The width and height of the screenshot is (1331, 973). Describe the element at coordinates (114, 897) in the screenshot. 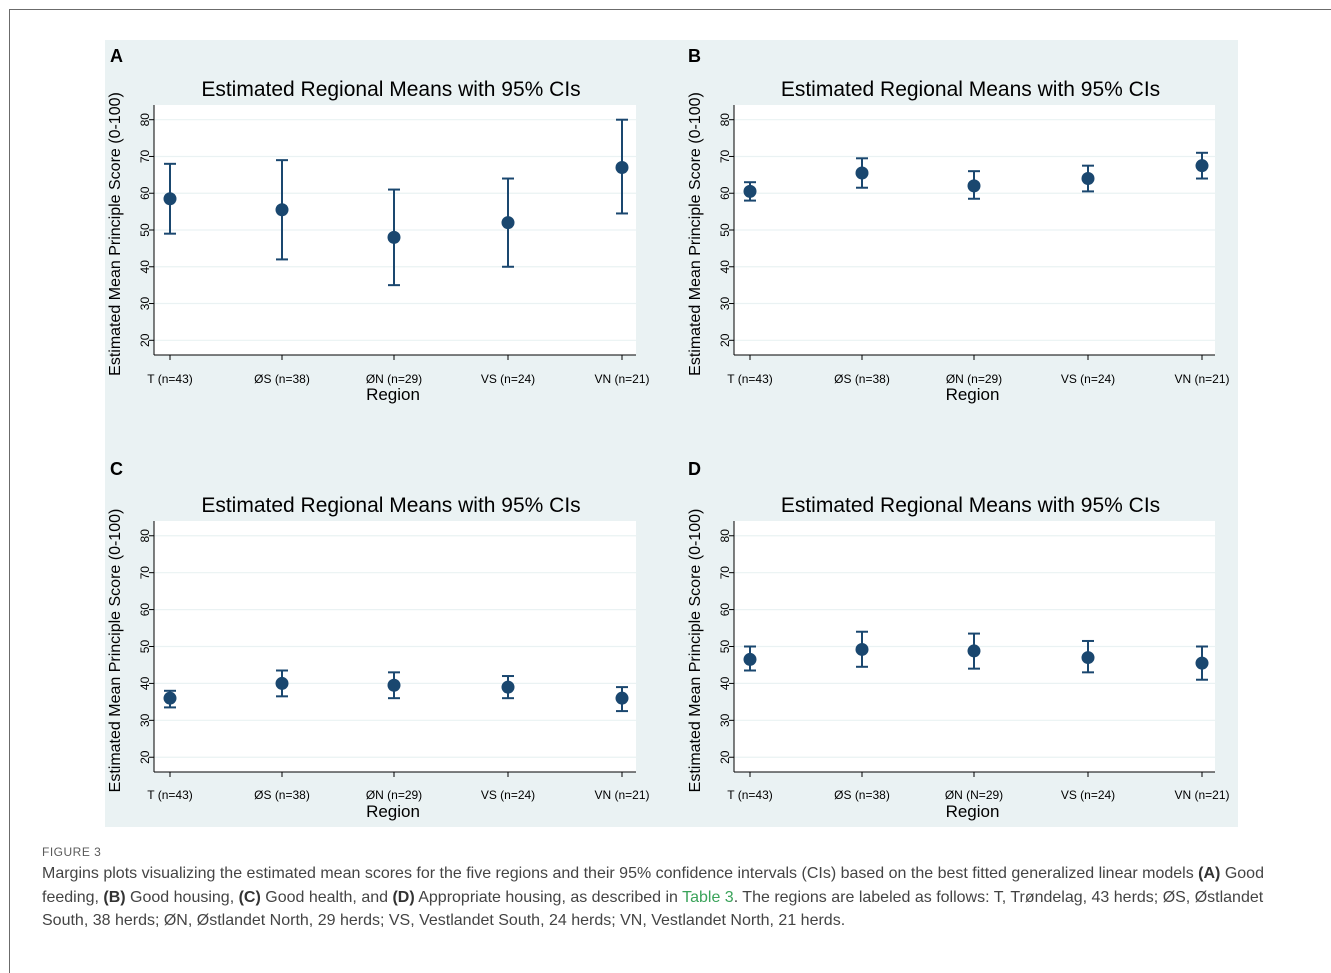

I see `caption-panel-b: (B)` at that location.